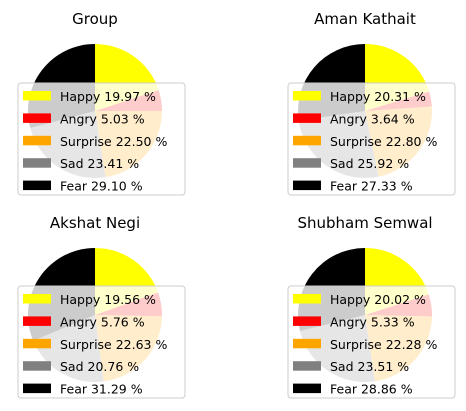 The width and height of the screenshot is (466, 411). What do you see at coordinates (378, 299) in the screenshot?
I see `legend-label: Happy 20.02 %` at bounding box center [378, 299].